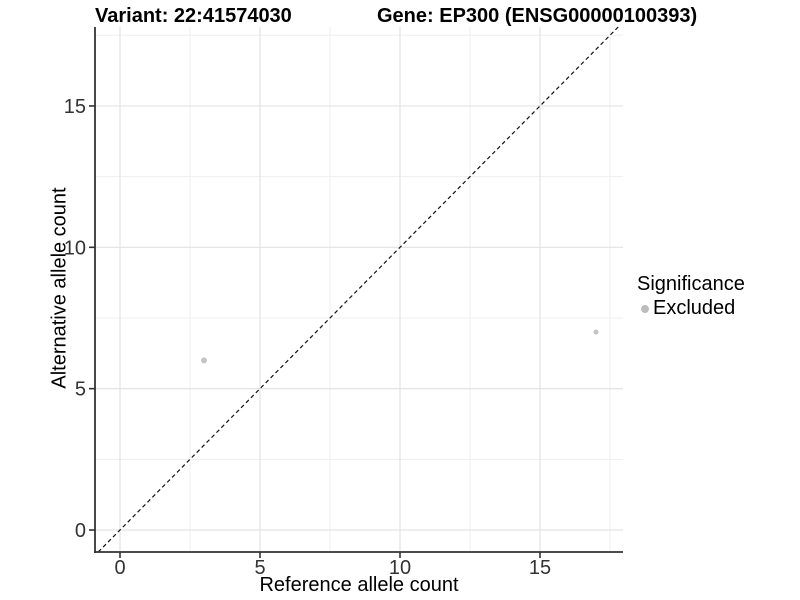  I want to click on x-axis-title: Reference allele count, so click(359, 585).